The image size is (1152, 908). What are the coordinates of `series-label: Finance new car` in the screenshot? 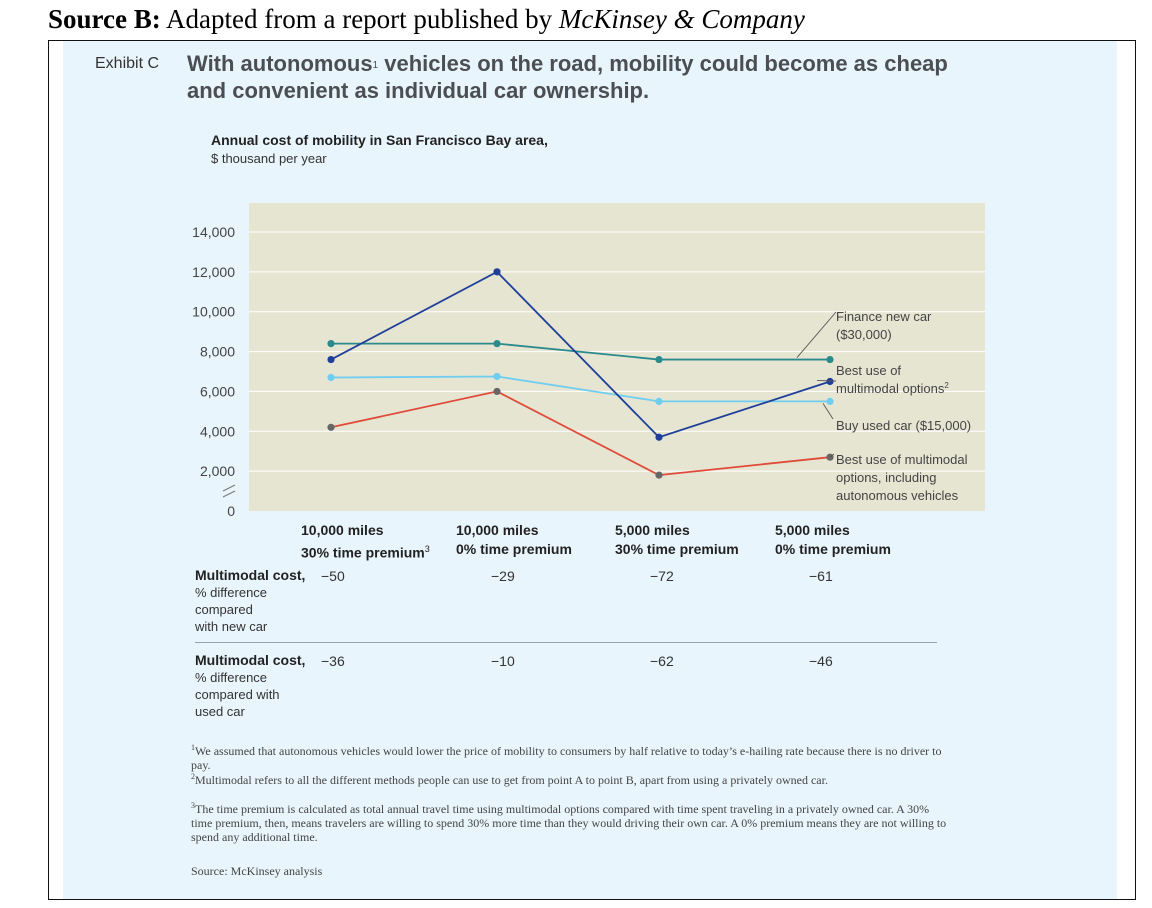 It's located at (884, 316).